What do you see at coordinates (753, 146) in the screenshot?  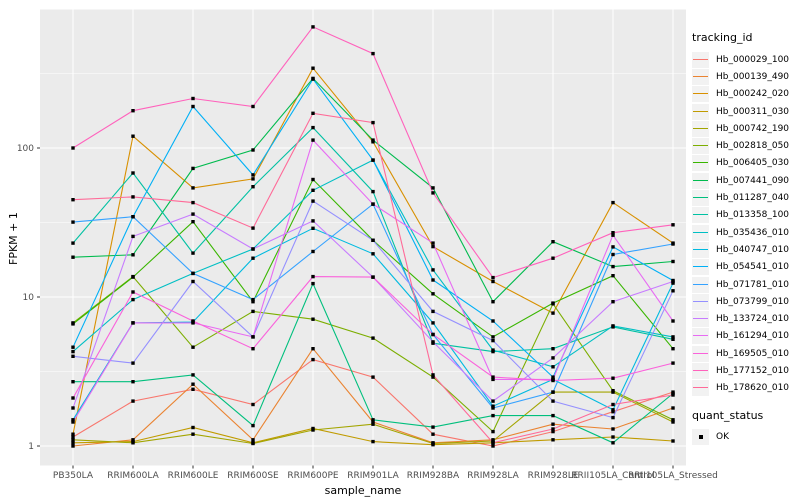 I see `legend-item-label: Hb_002818_050` at bounding box center [753, 146].